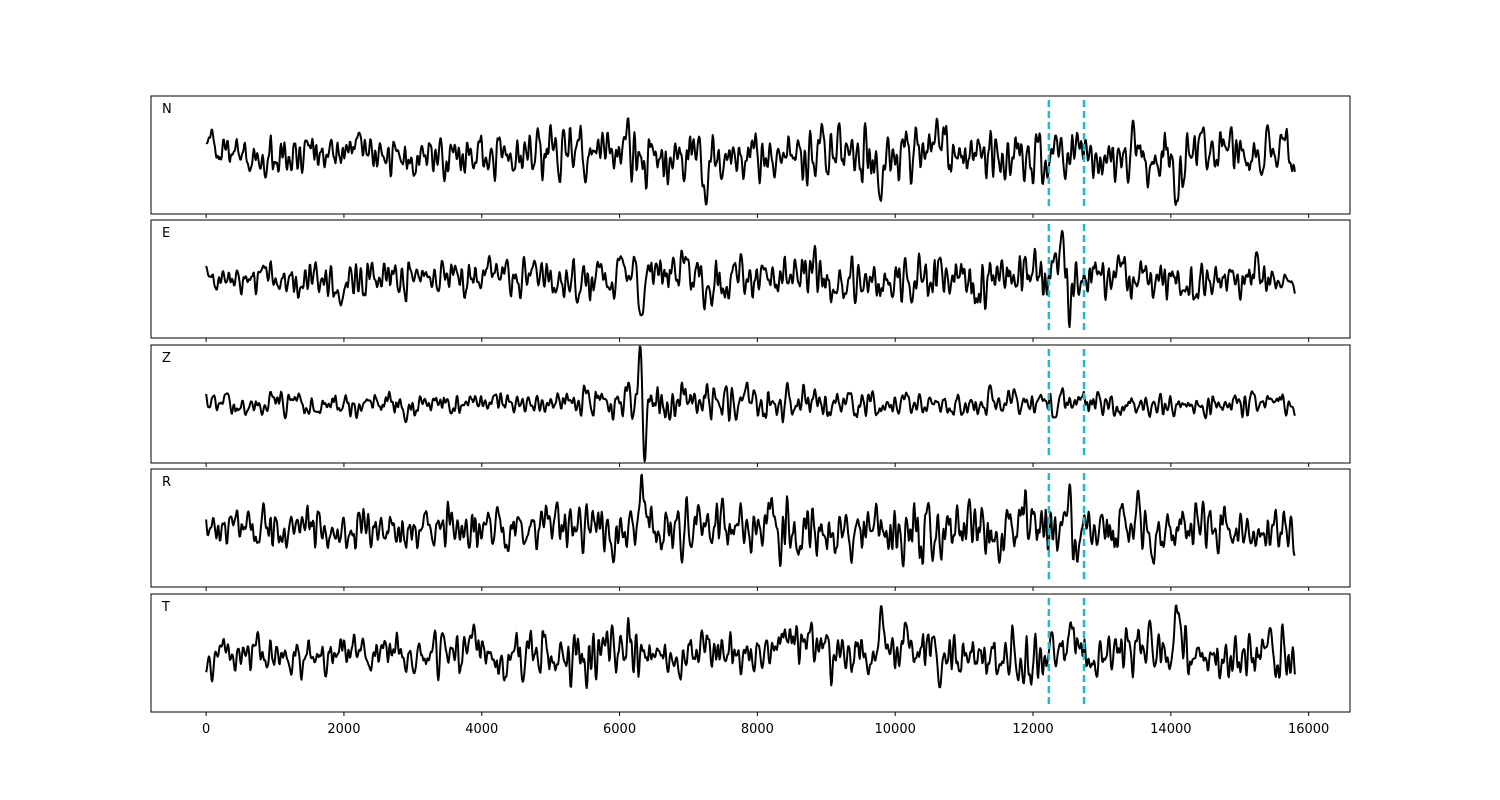  I want to click on panel-Z: Z, so click(750, 405).